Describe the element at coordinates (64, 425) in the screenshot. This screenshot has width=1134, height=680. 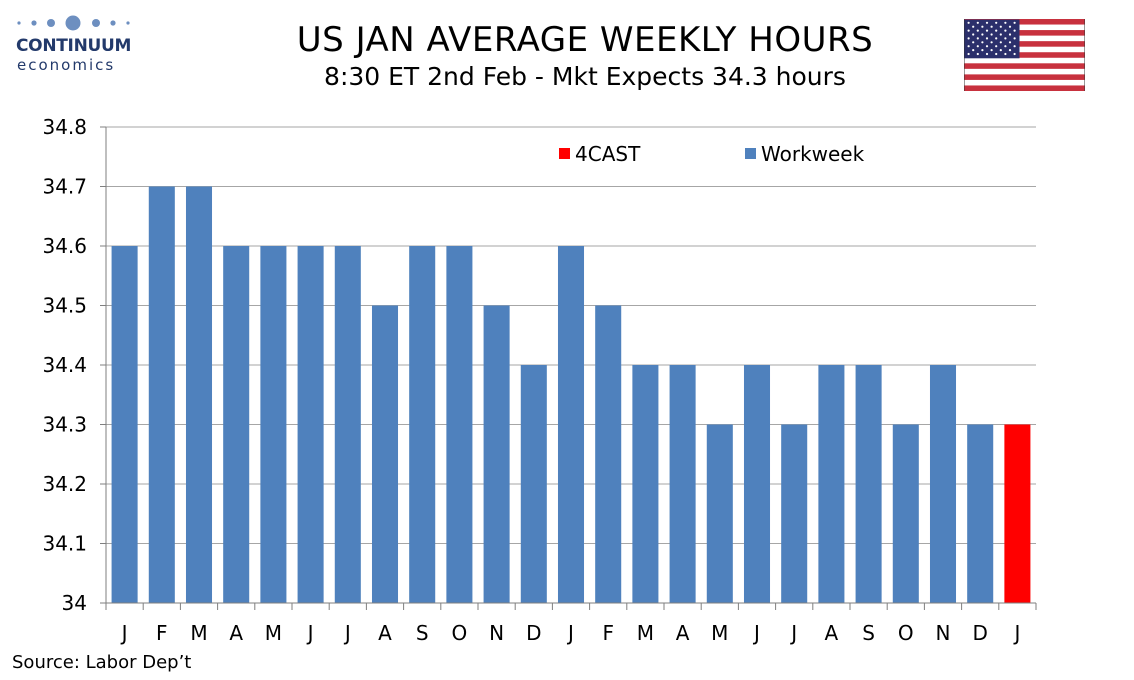
I see `y-tick-label: 34.3` at that location.